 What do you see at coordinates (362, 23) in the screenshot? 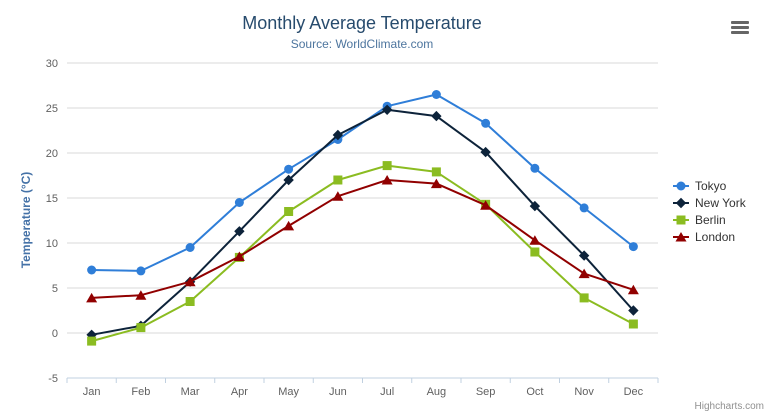
I see `chart-title: Monthly Average Temperature` at bounding box center [362, 23].